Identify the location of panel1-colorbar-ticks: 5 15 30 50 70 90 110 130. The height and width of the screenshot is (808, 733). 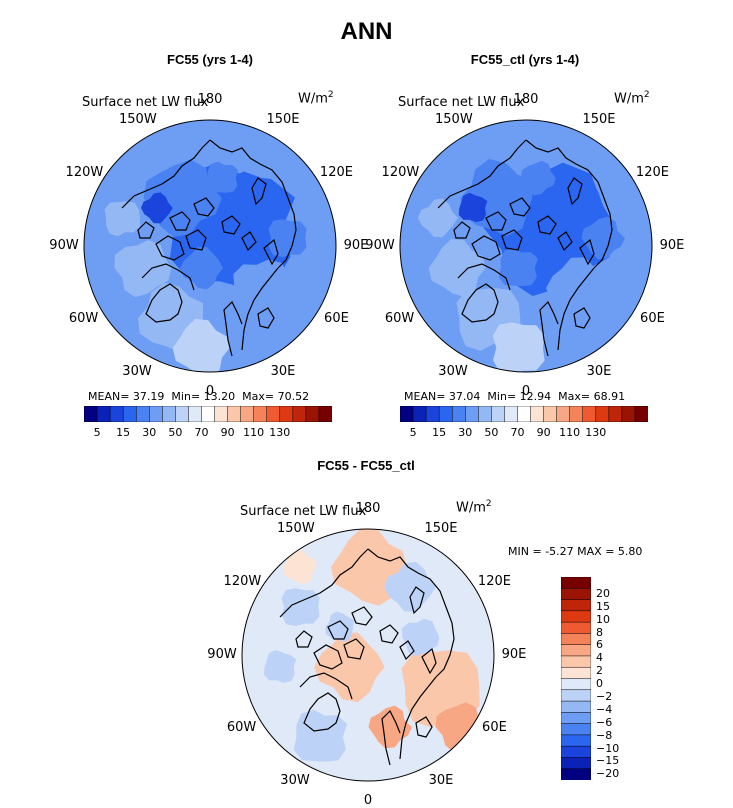
(208, 434).